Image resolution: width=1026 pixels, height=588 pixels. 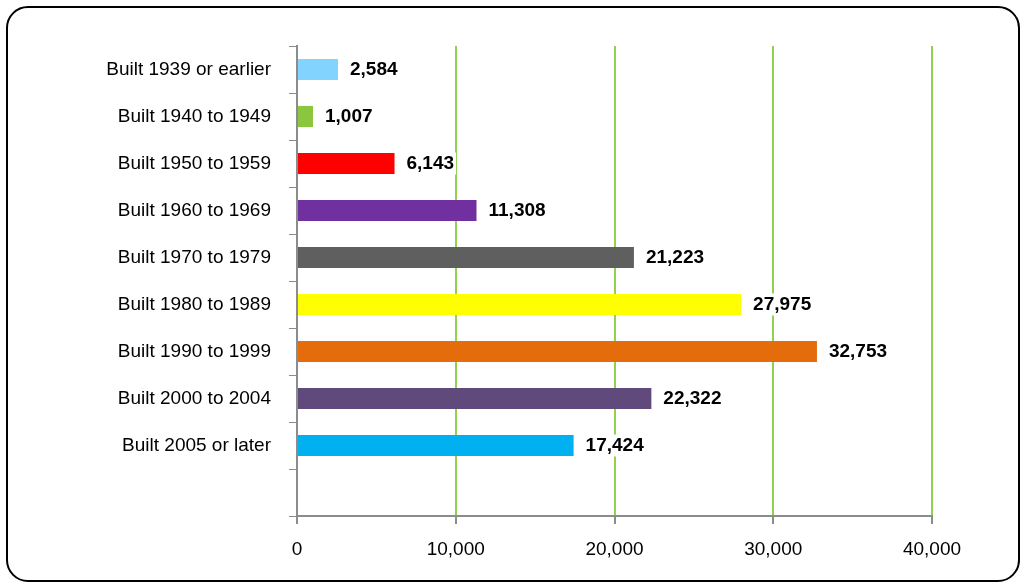 What do you see at coordinates (675, 256) in the screenshot?
I see `data-label: 21,223` at bounding box center [675, 256].